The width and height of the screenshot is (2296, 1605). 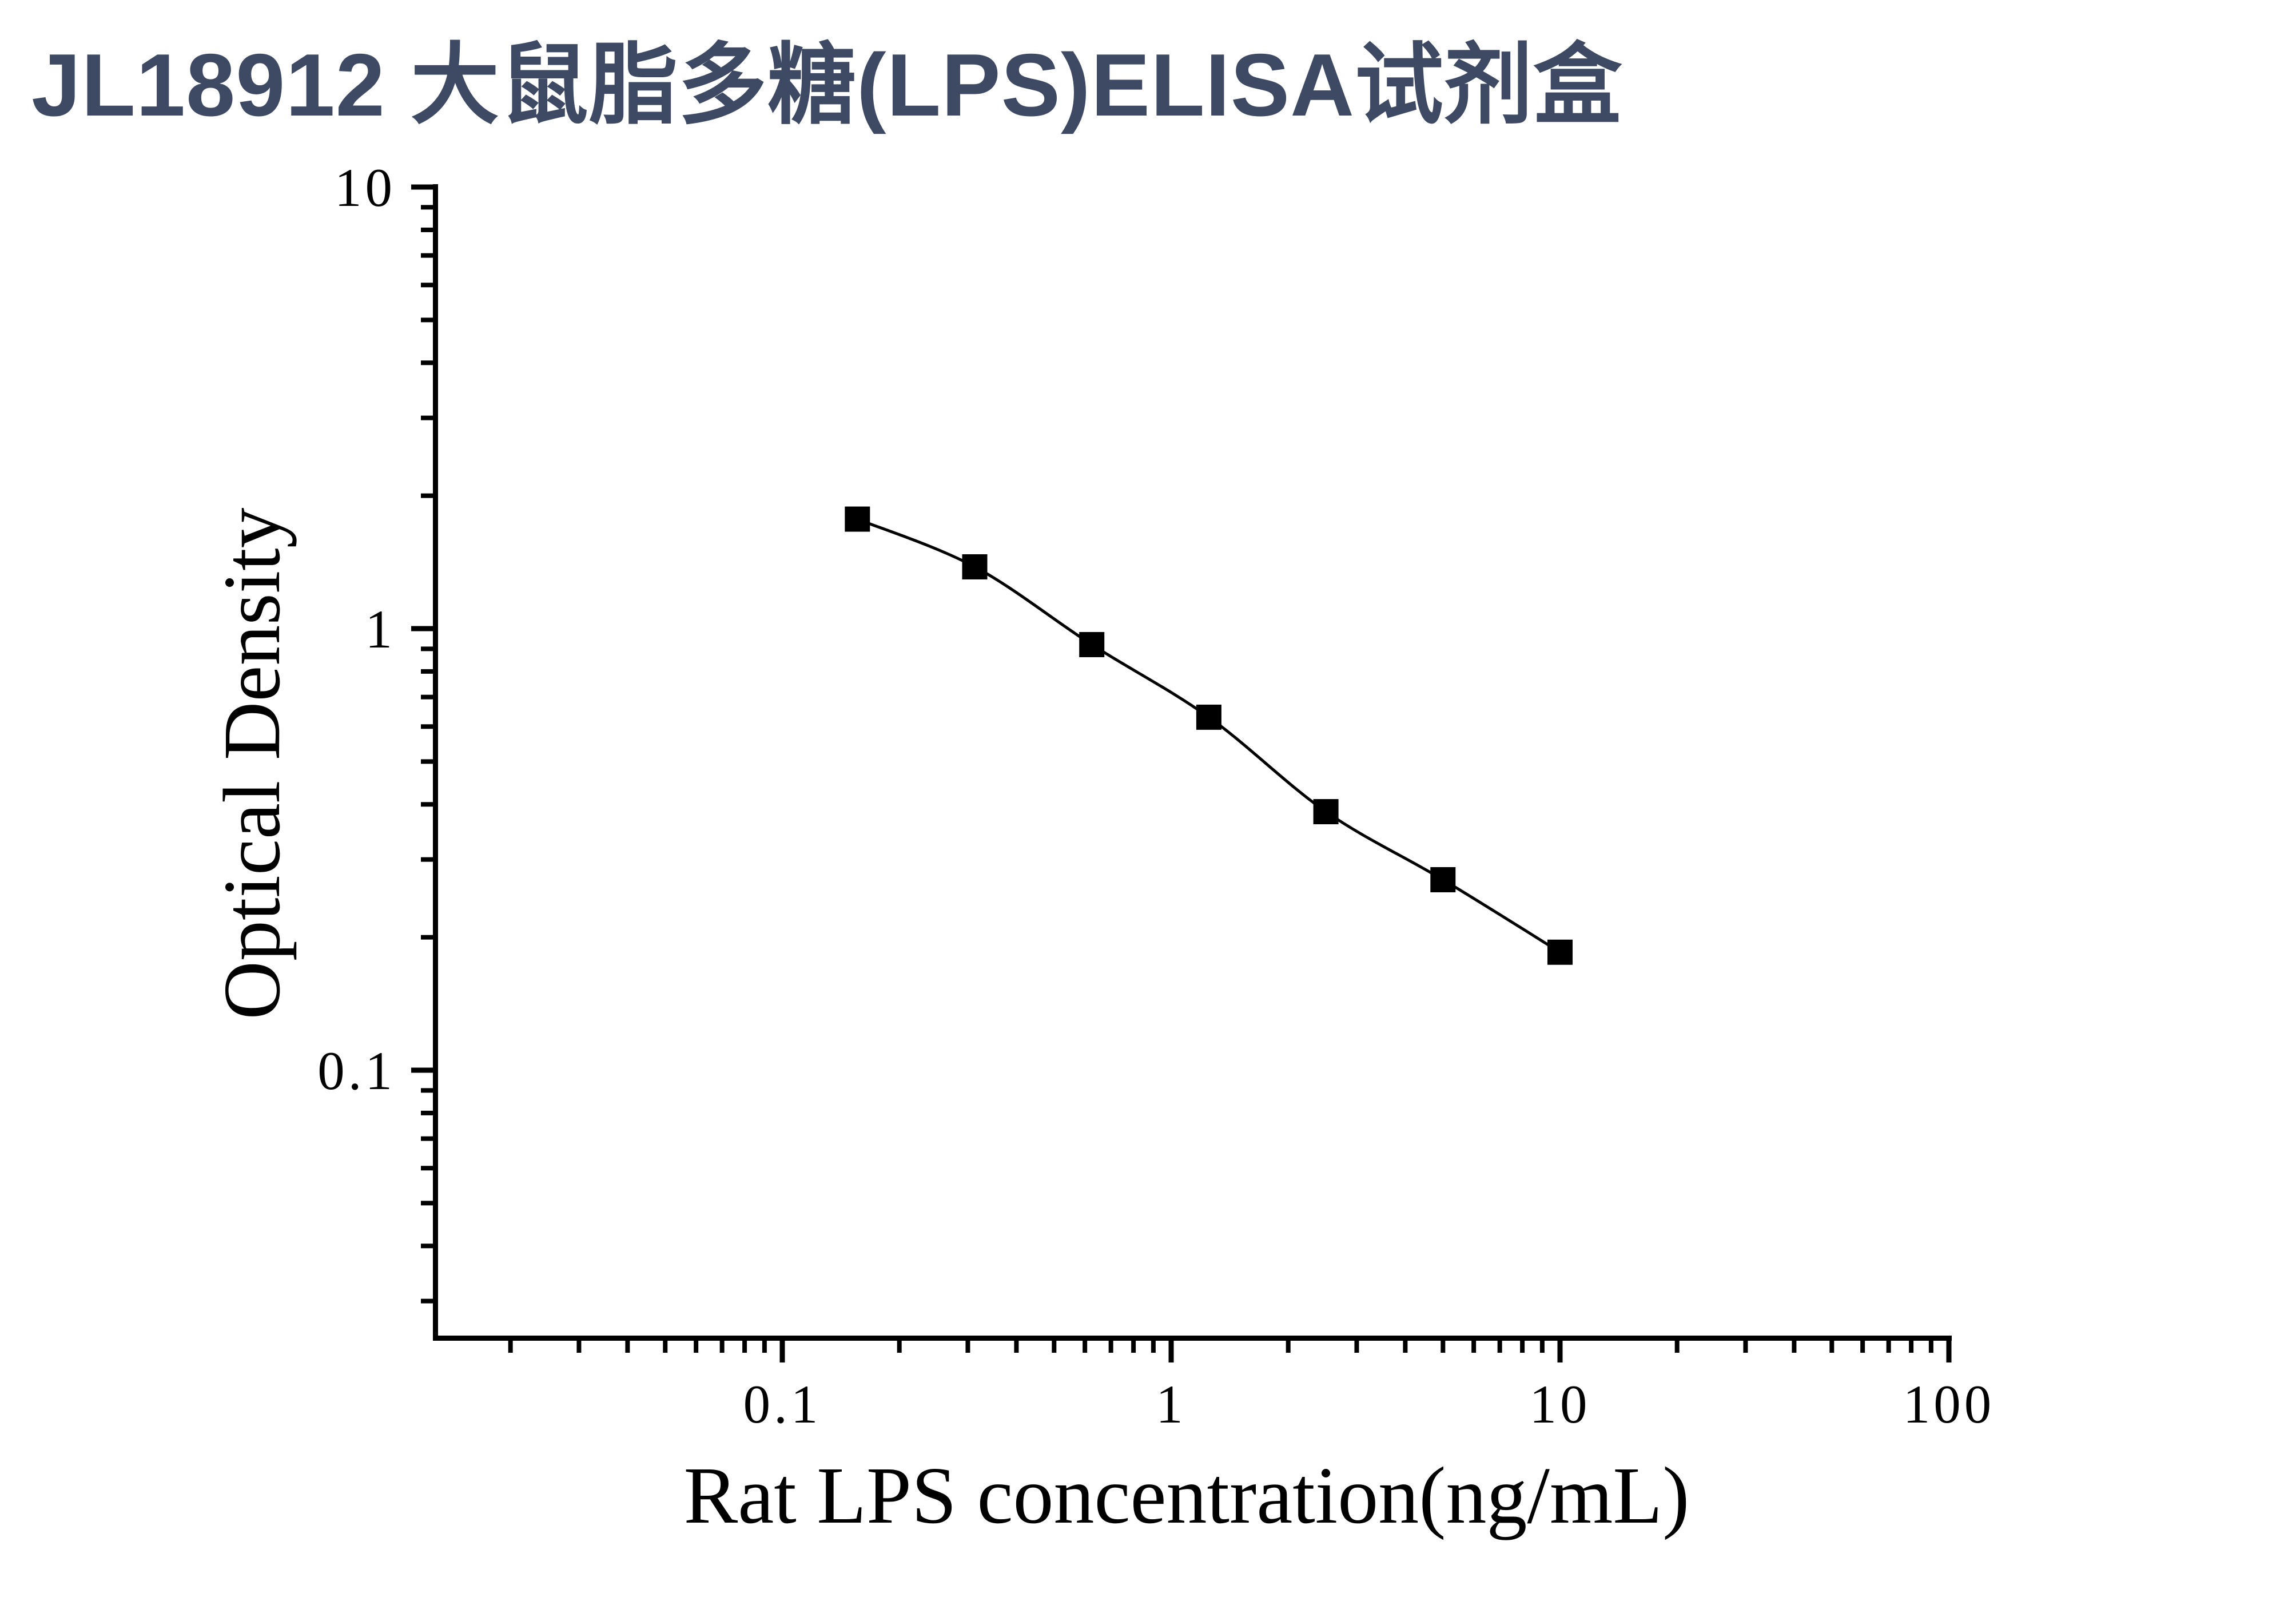 What do you see at coordinates (1949, 1404) in the screenshot?
I see `x-tick-label: 100` at bounding box center [1949, 1404].